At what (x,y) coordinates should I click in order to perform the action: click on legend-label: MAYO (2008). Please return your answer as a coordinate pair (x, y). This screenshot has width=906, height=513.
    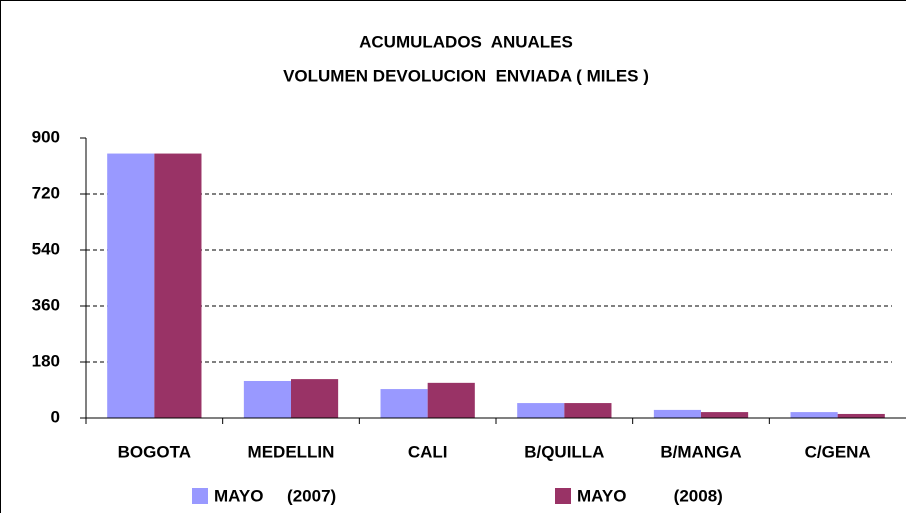
    Looking at the image, I should click on (650, 495).